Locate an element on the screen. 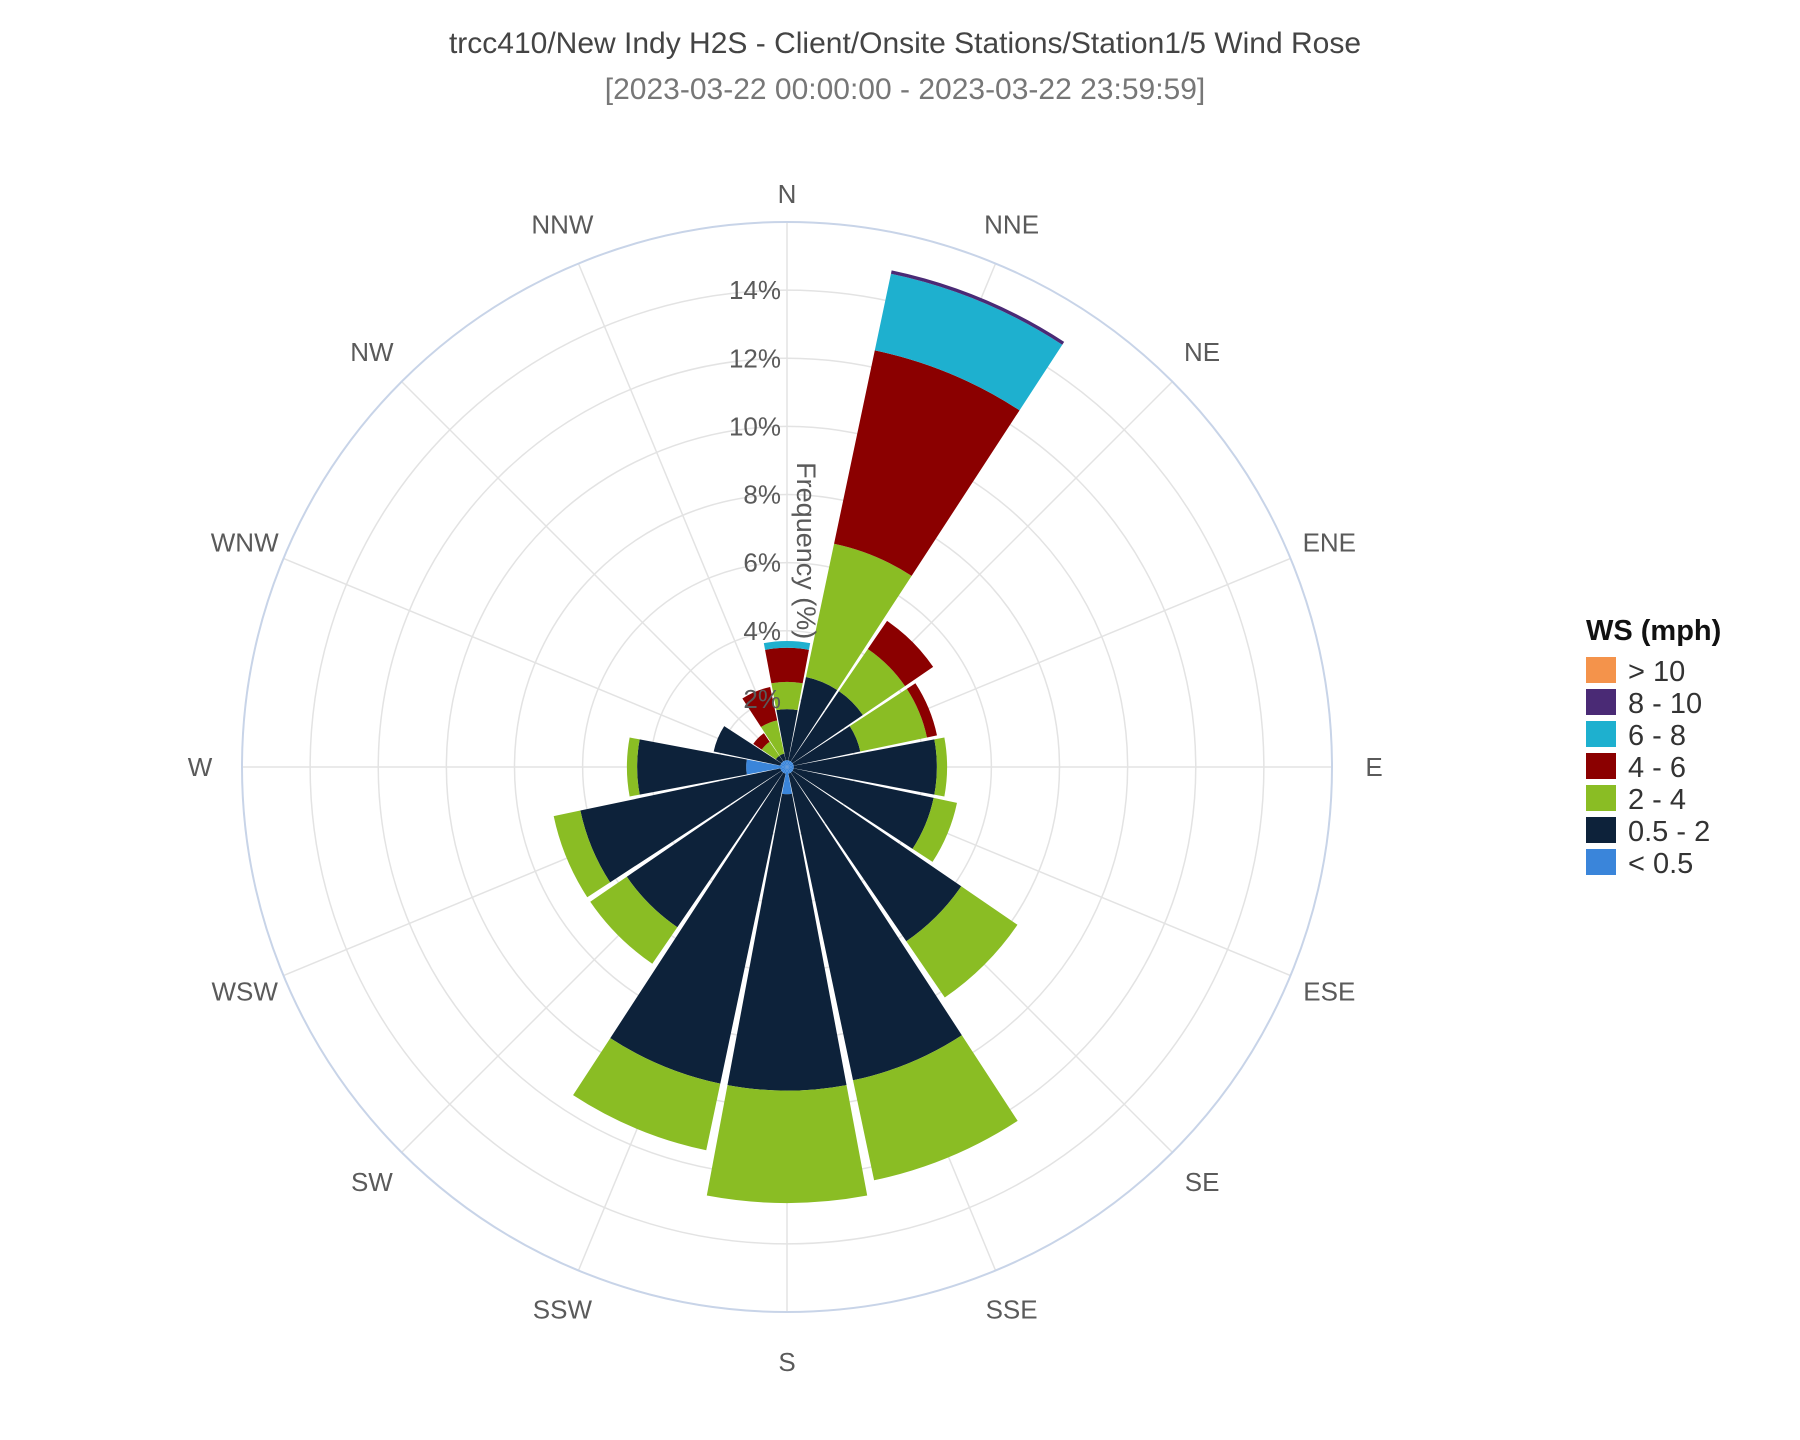 This screenshot has height=1440, width=1800. legend-label: > 10 is located at coordinates (1656, 672).